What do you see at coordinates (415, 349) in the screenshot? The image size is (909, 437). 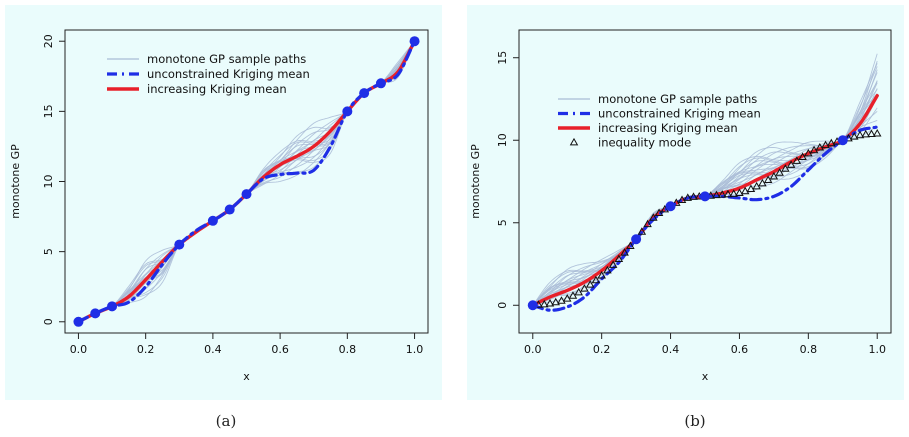 I see `x-tick-label: 1.0` at bounding box center [415, 349].